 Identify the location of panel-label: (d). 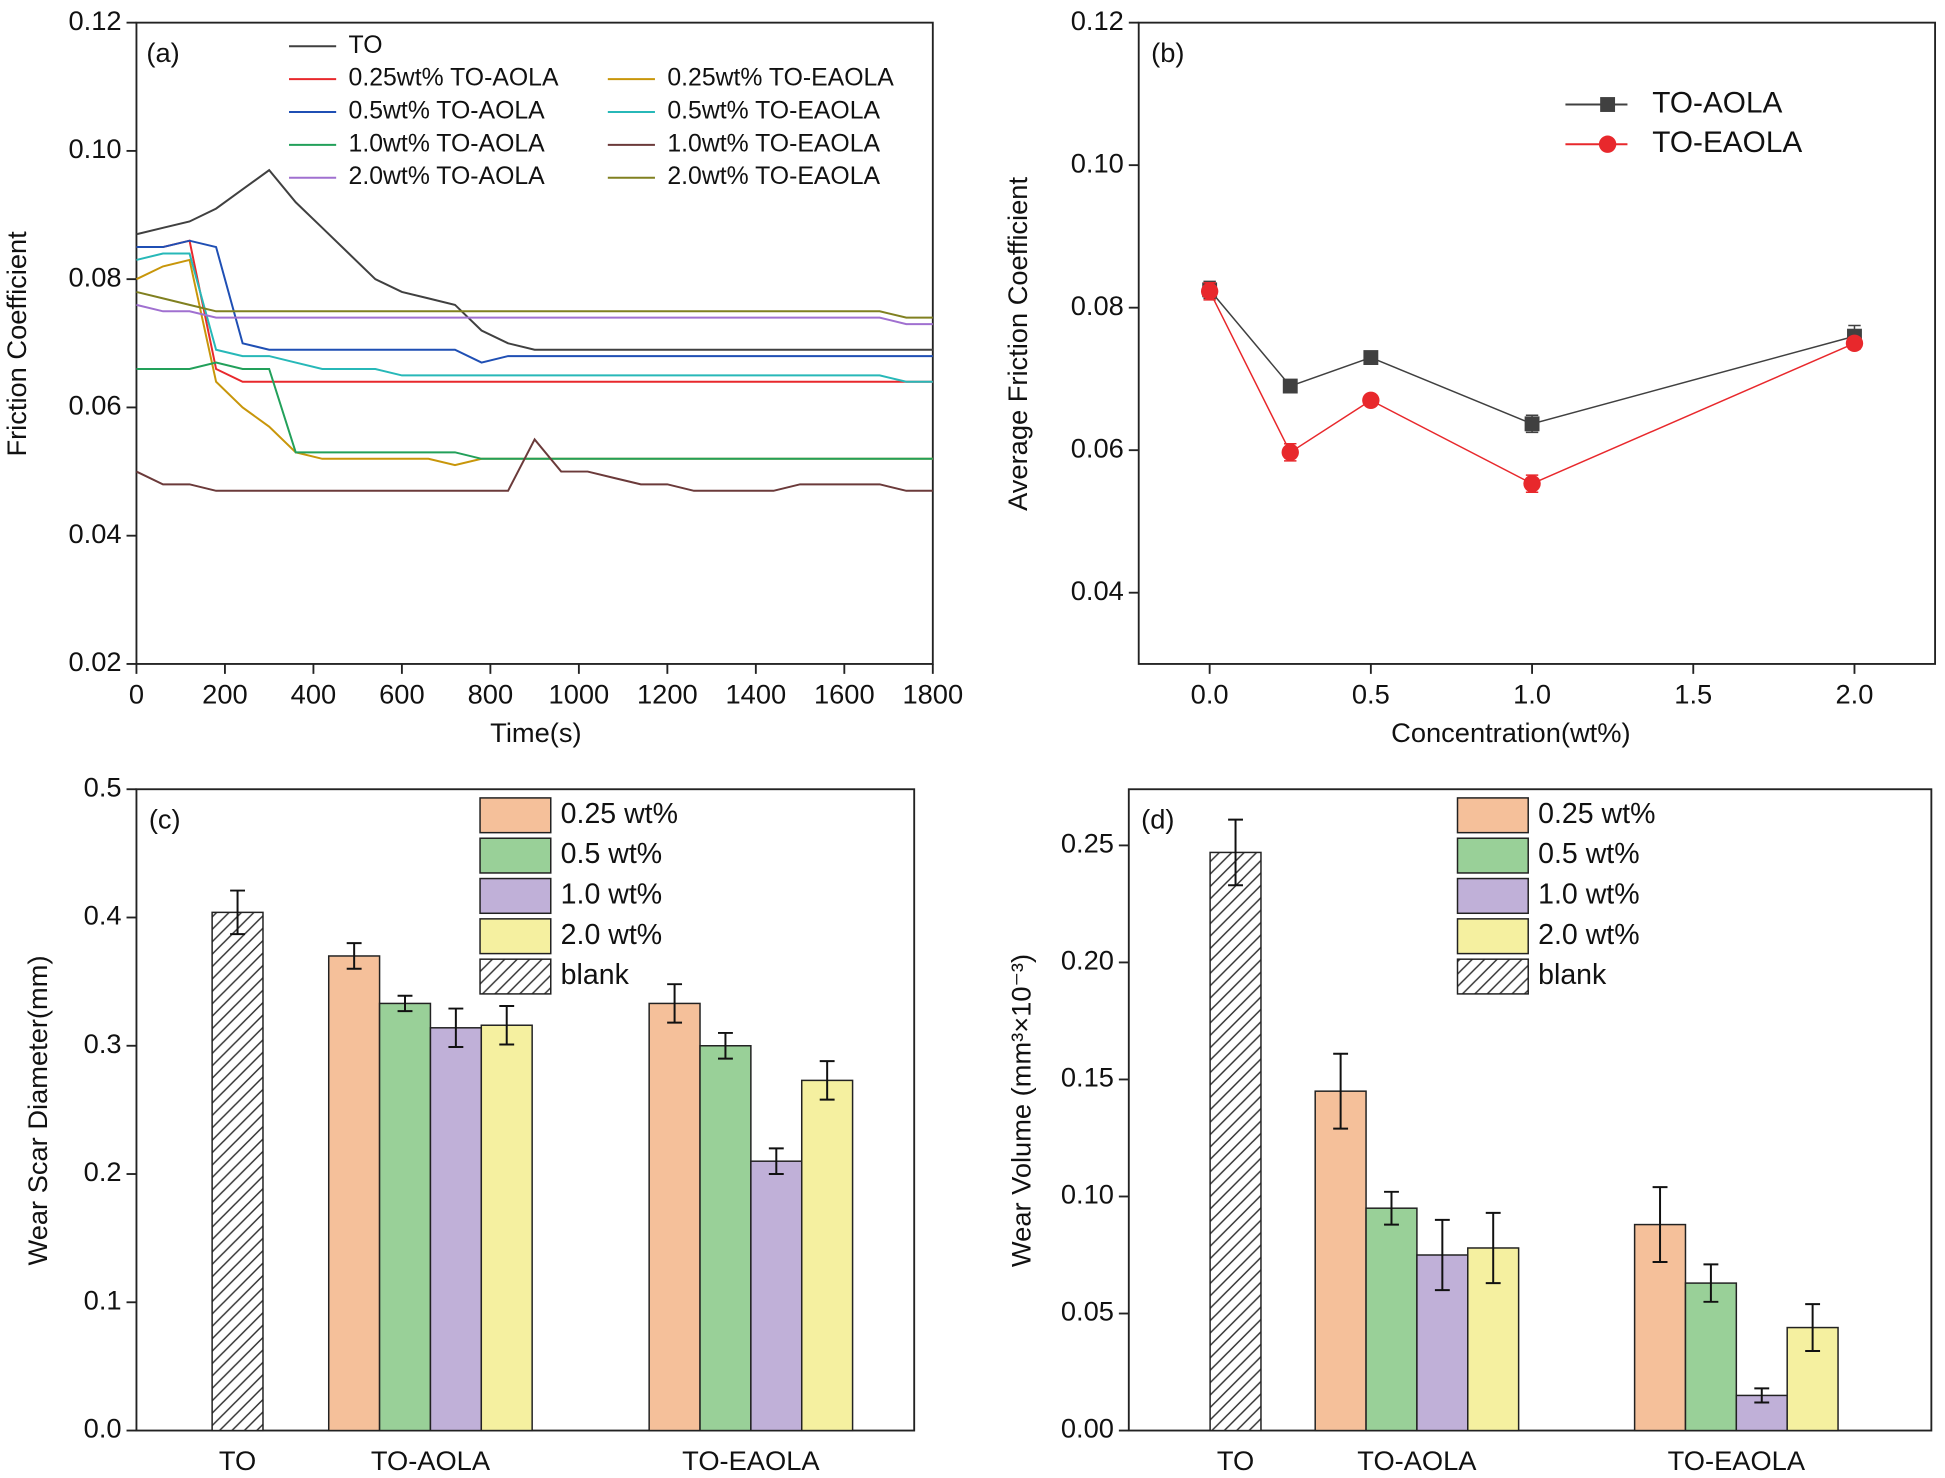
(1157, 819).